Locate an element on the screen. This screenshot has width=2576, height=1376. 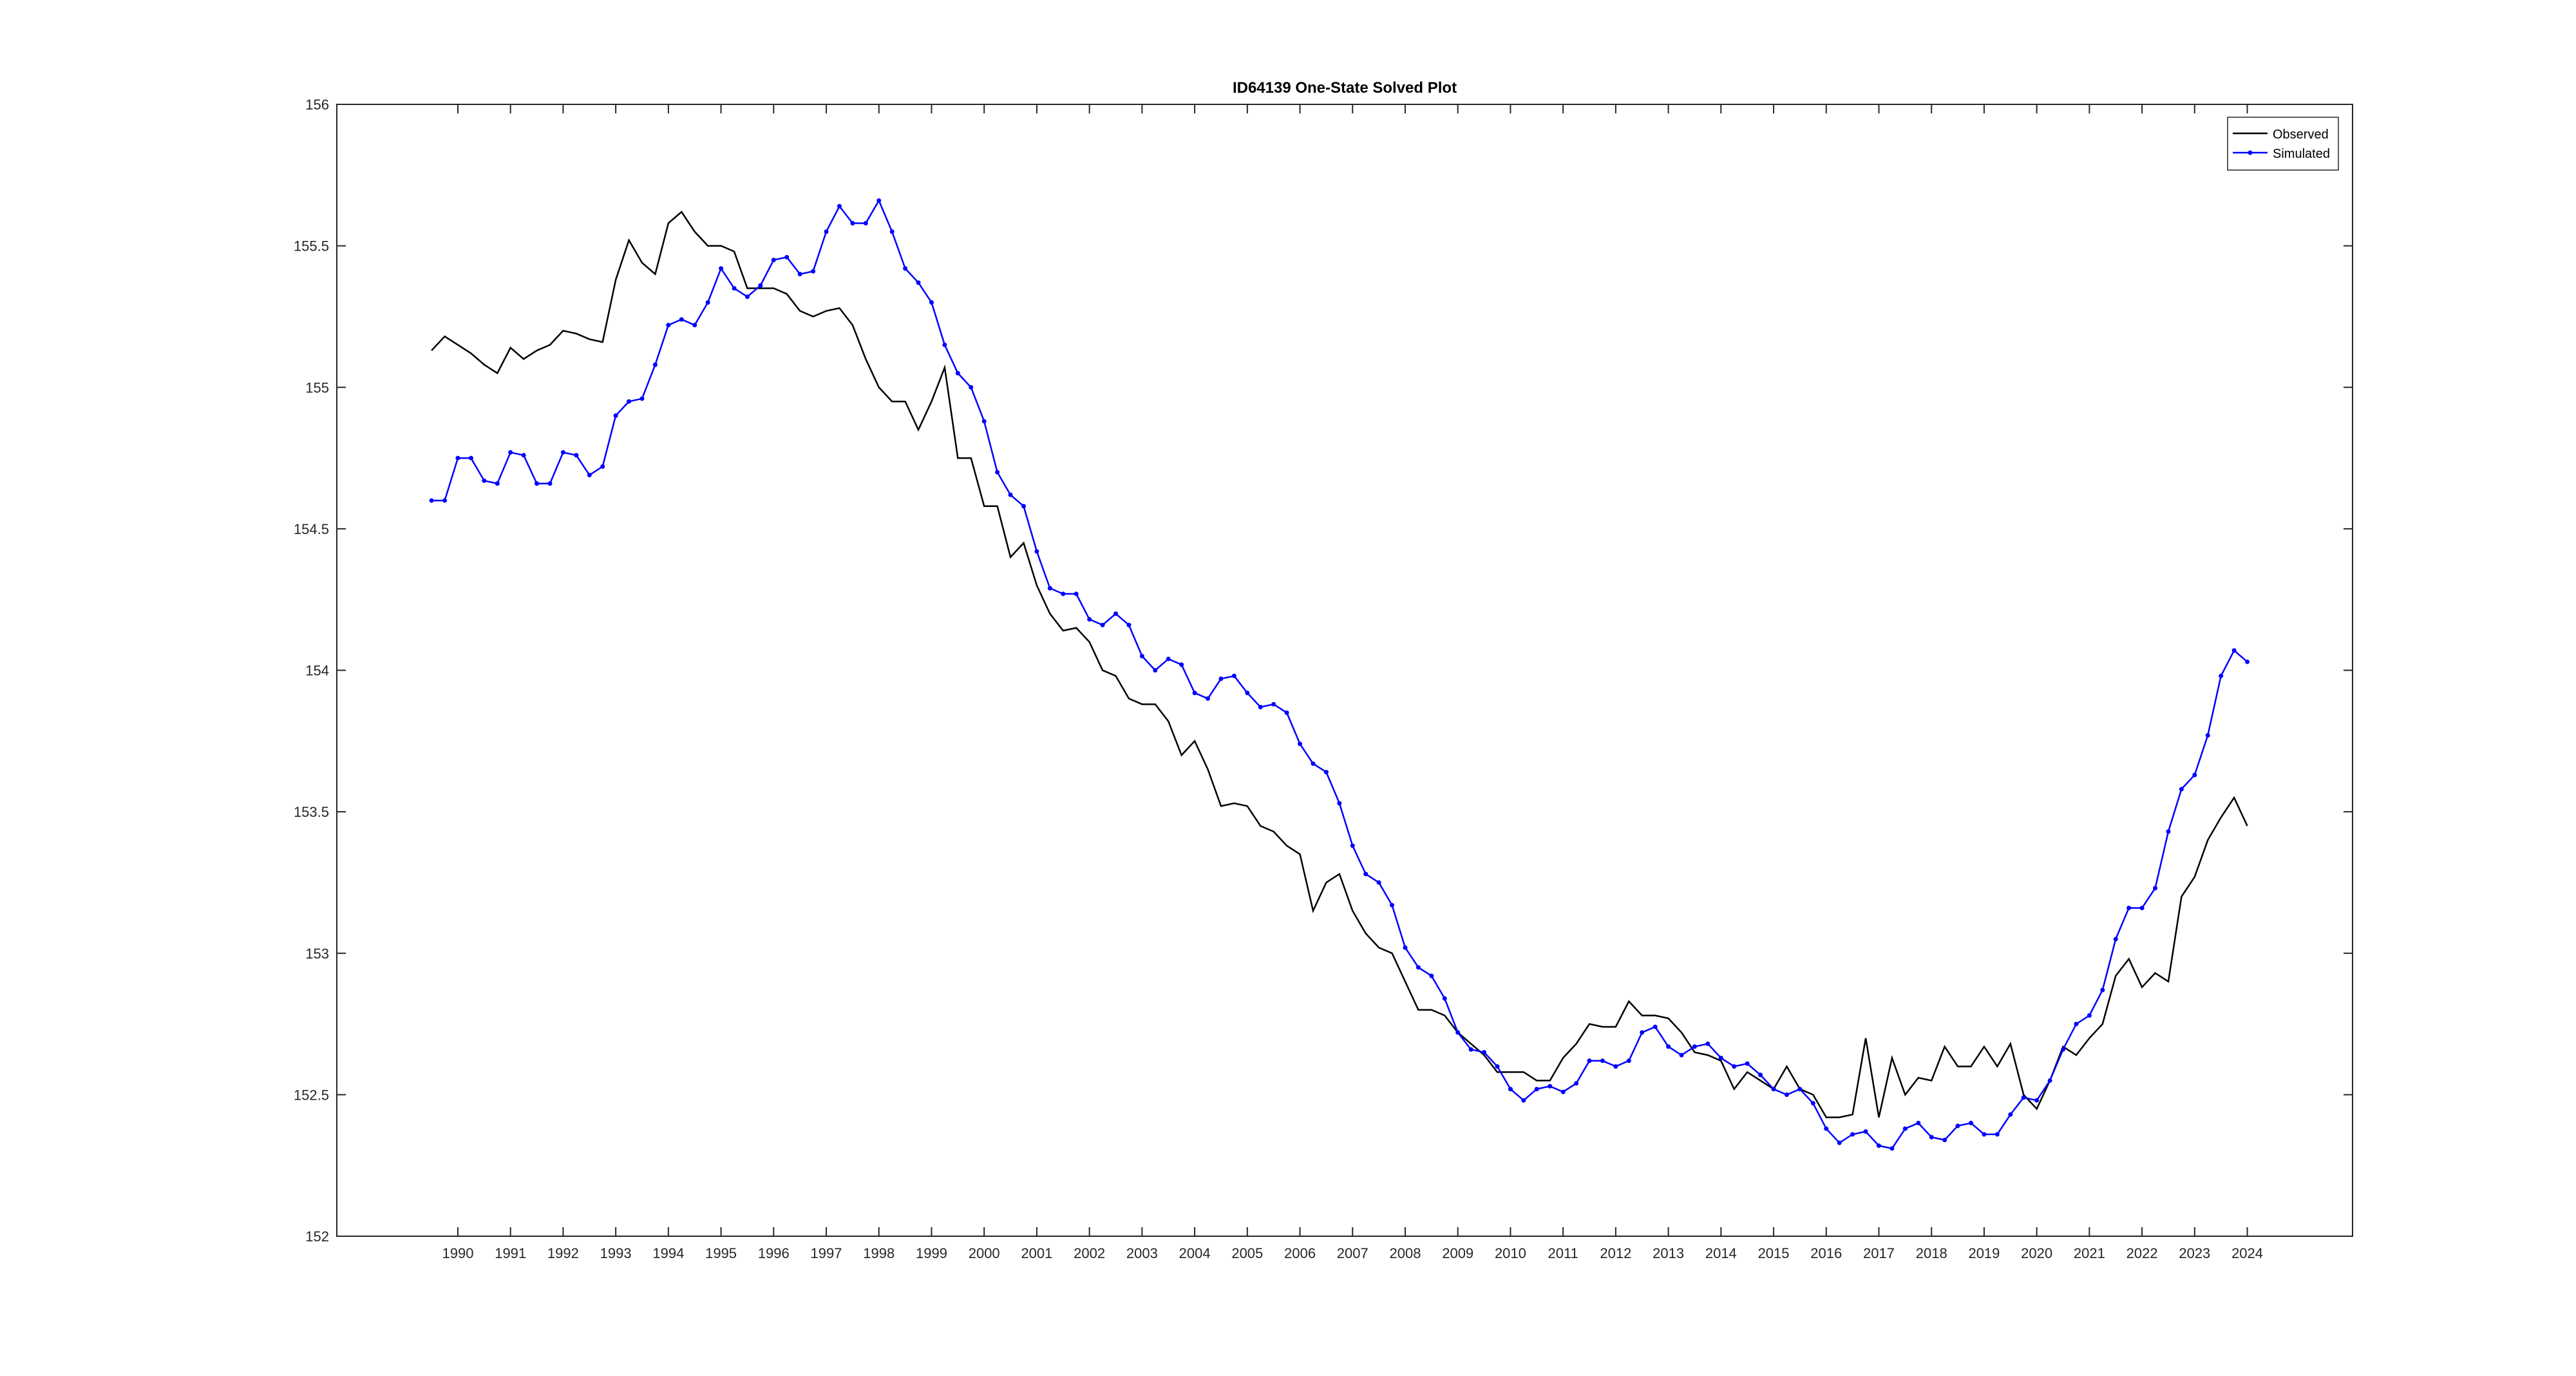
y-tick-label: 152 is located at coordinates (317, 1237).